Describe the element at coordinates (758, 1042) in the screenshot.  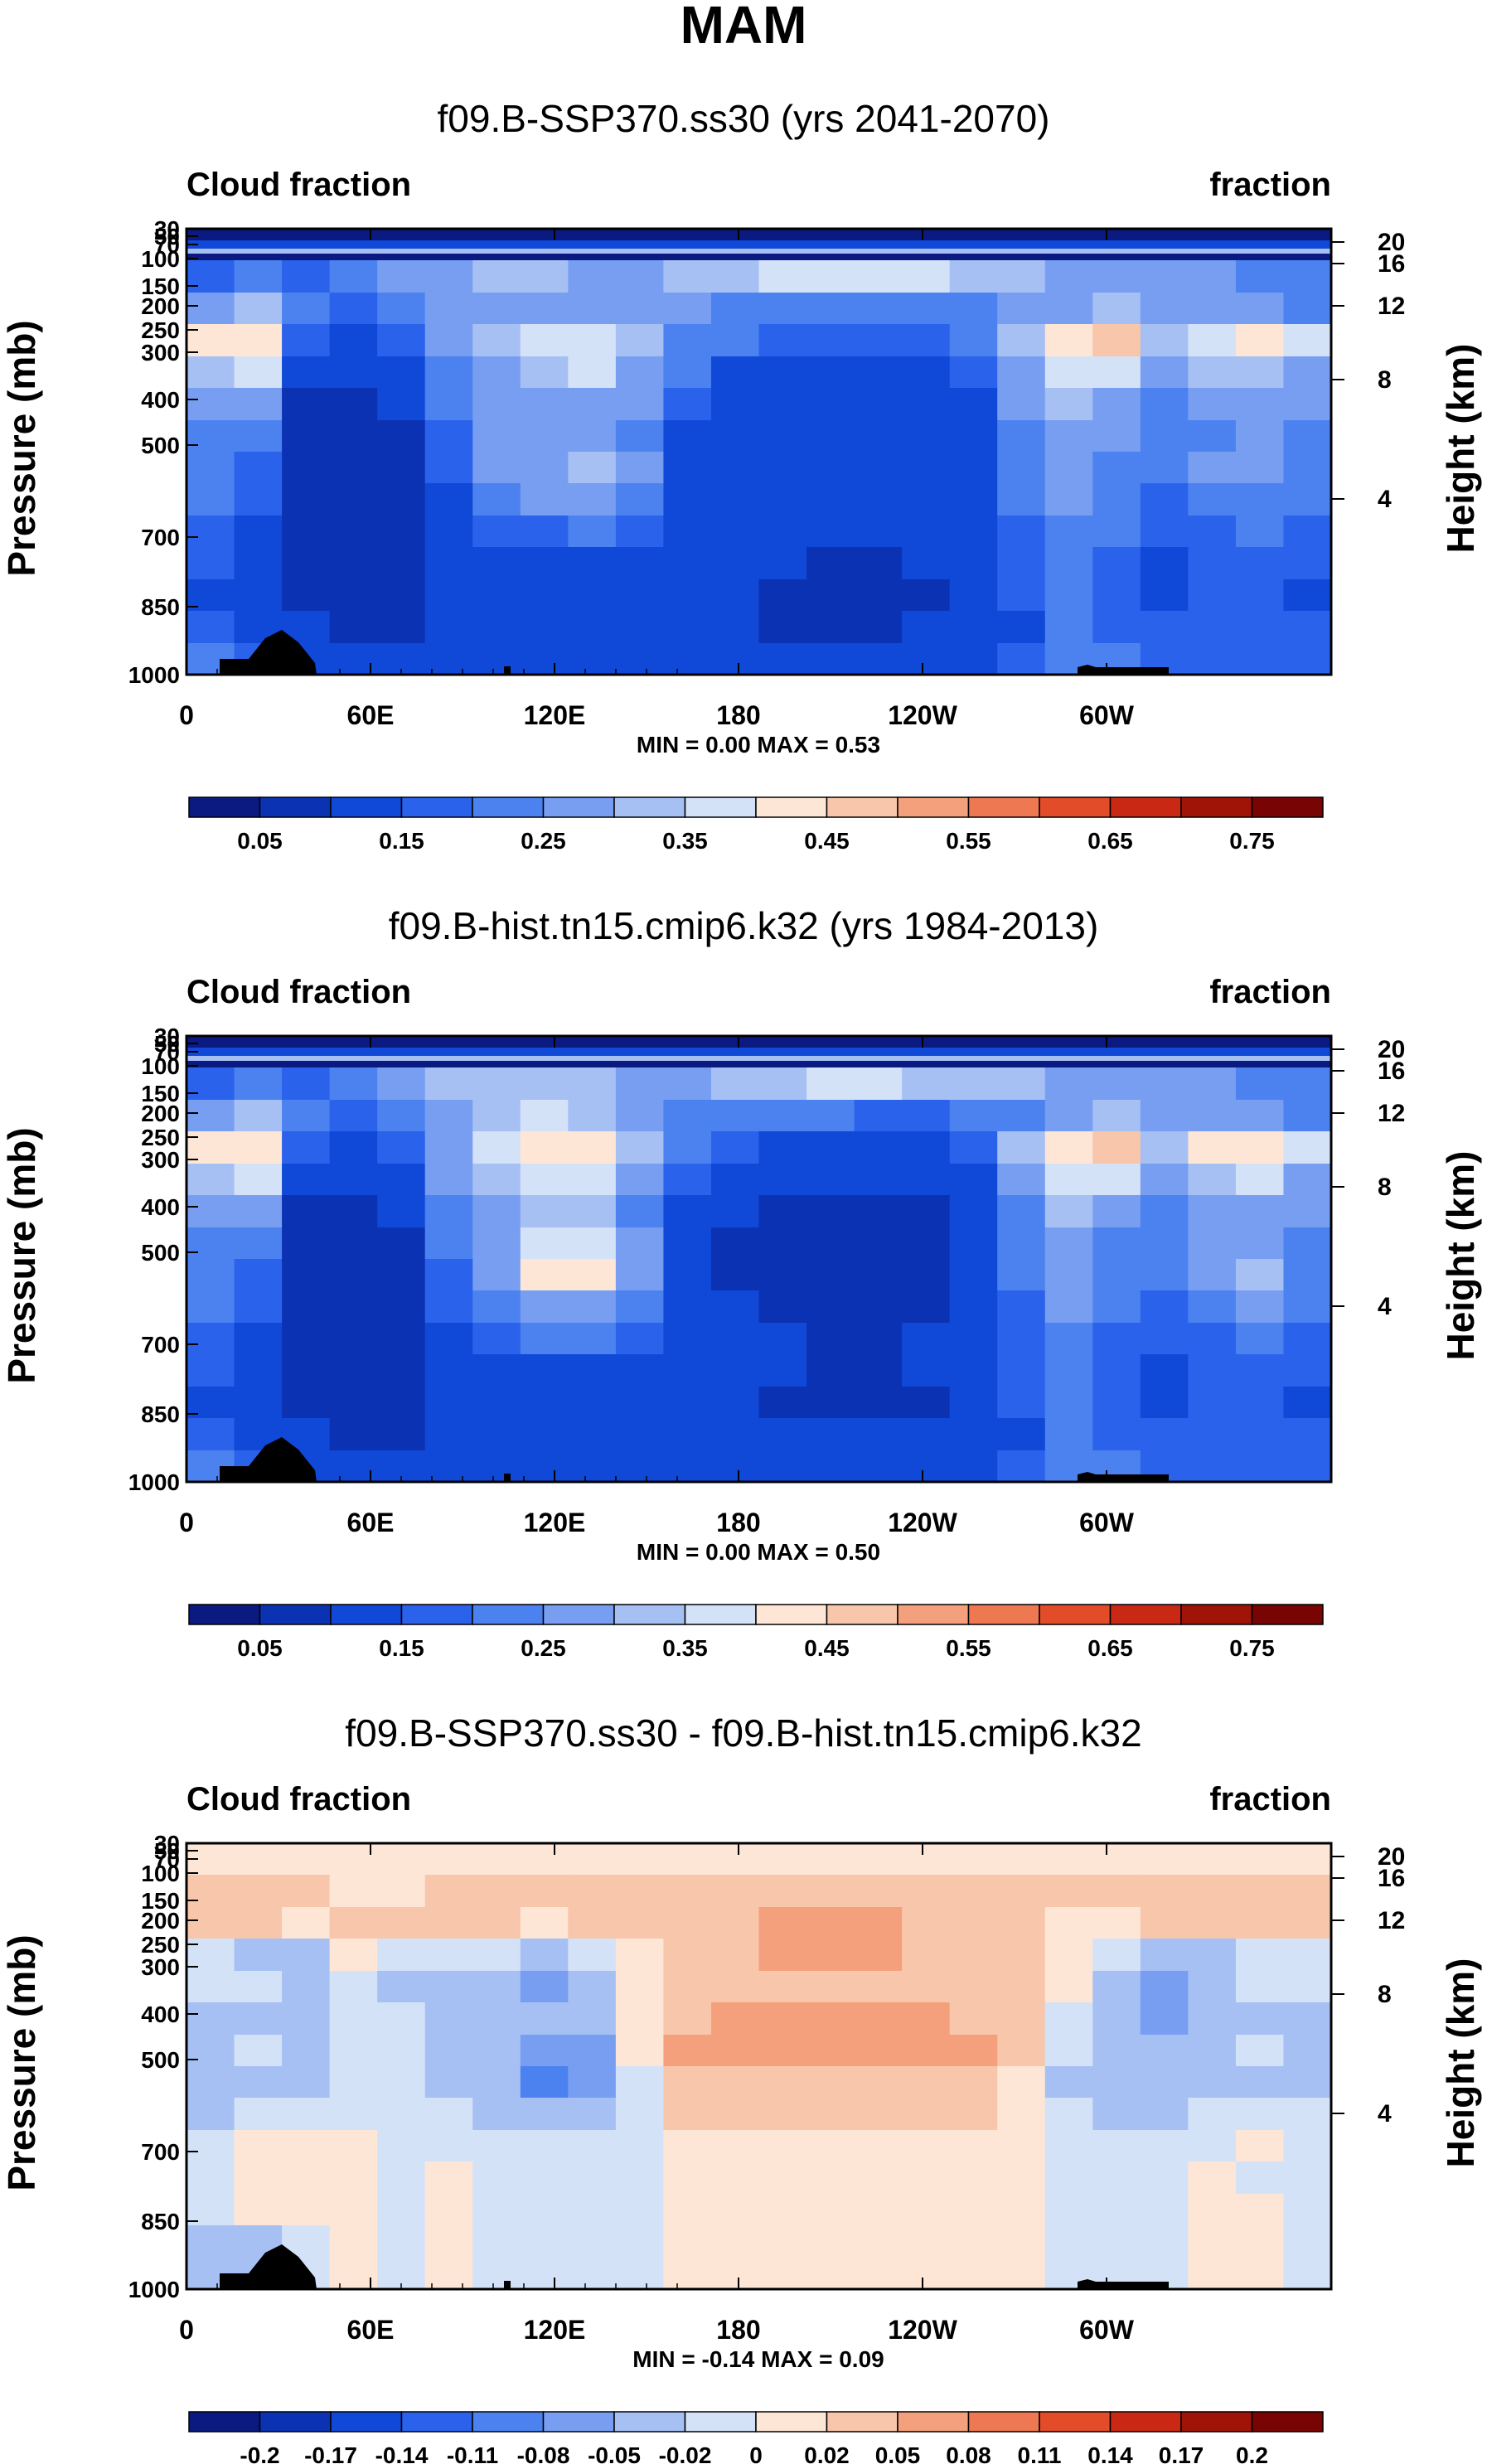
I see `stratosphere-band` at that location.